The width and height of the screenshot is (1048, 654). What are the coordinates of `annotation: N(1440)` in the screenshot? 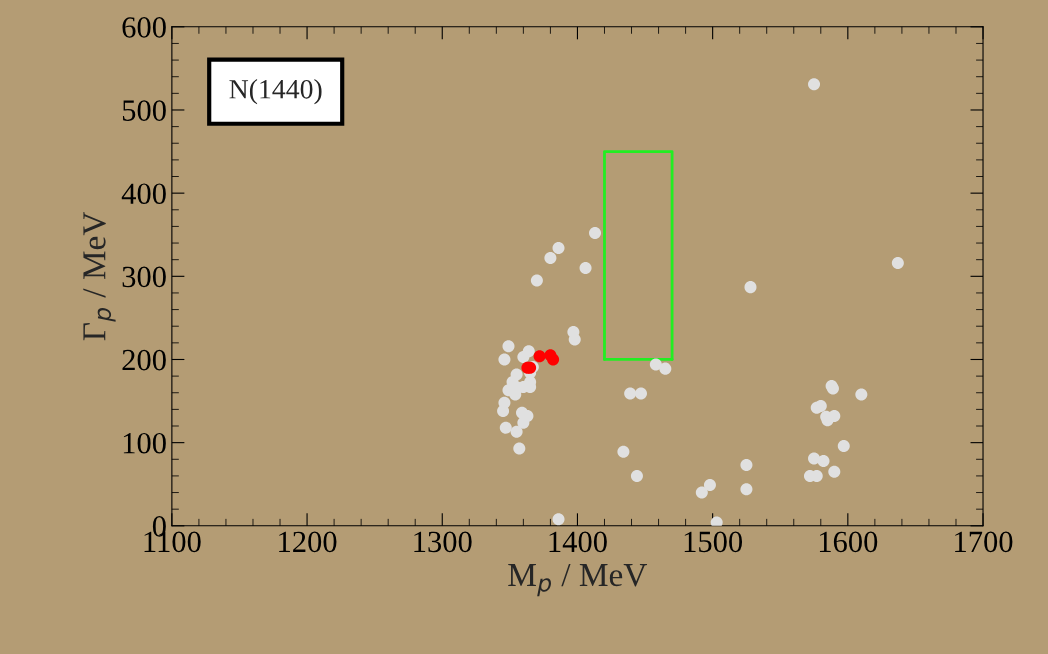 It's located at (275, 92).